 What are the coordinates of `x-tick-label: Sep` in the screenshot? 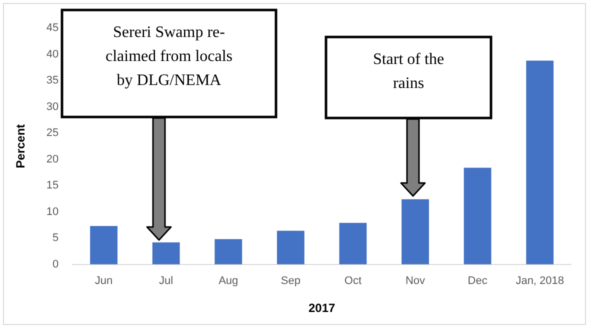 It's located at (290, 281).